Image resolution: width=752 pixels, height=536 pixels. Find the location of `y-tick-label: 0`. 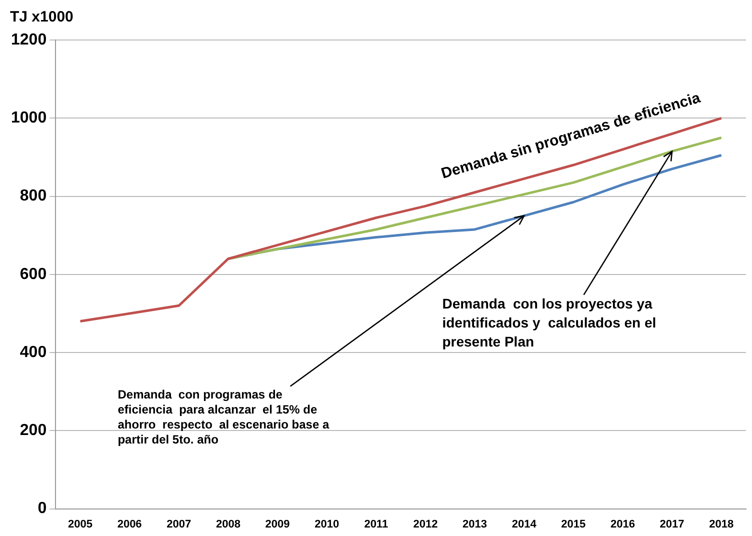

y-tick-label: 0 is located at coordinates (42, 509).